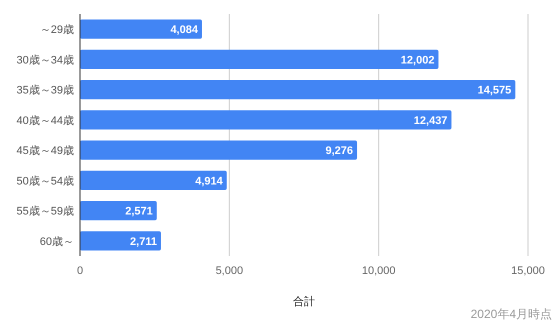 The height and width of the screenshot is (326, 560). Describe the element at coordinates (230, 271) in the screenshot. I see `x-tick-label: 5,000` at that location.